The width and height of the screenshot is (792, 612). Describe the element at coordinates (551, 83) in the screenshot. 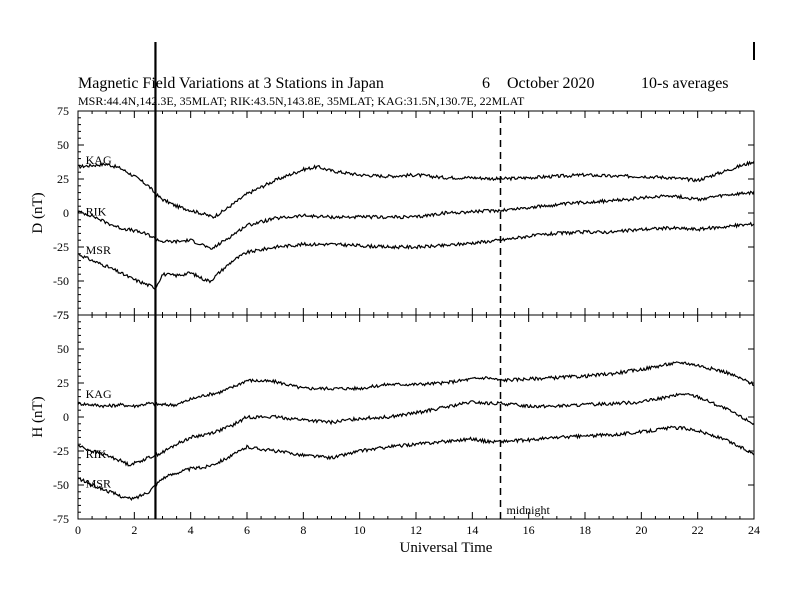

I see `figure-date-month-year: October 2020` at that location.